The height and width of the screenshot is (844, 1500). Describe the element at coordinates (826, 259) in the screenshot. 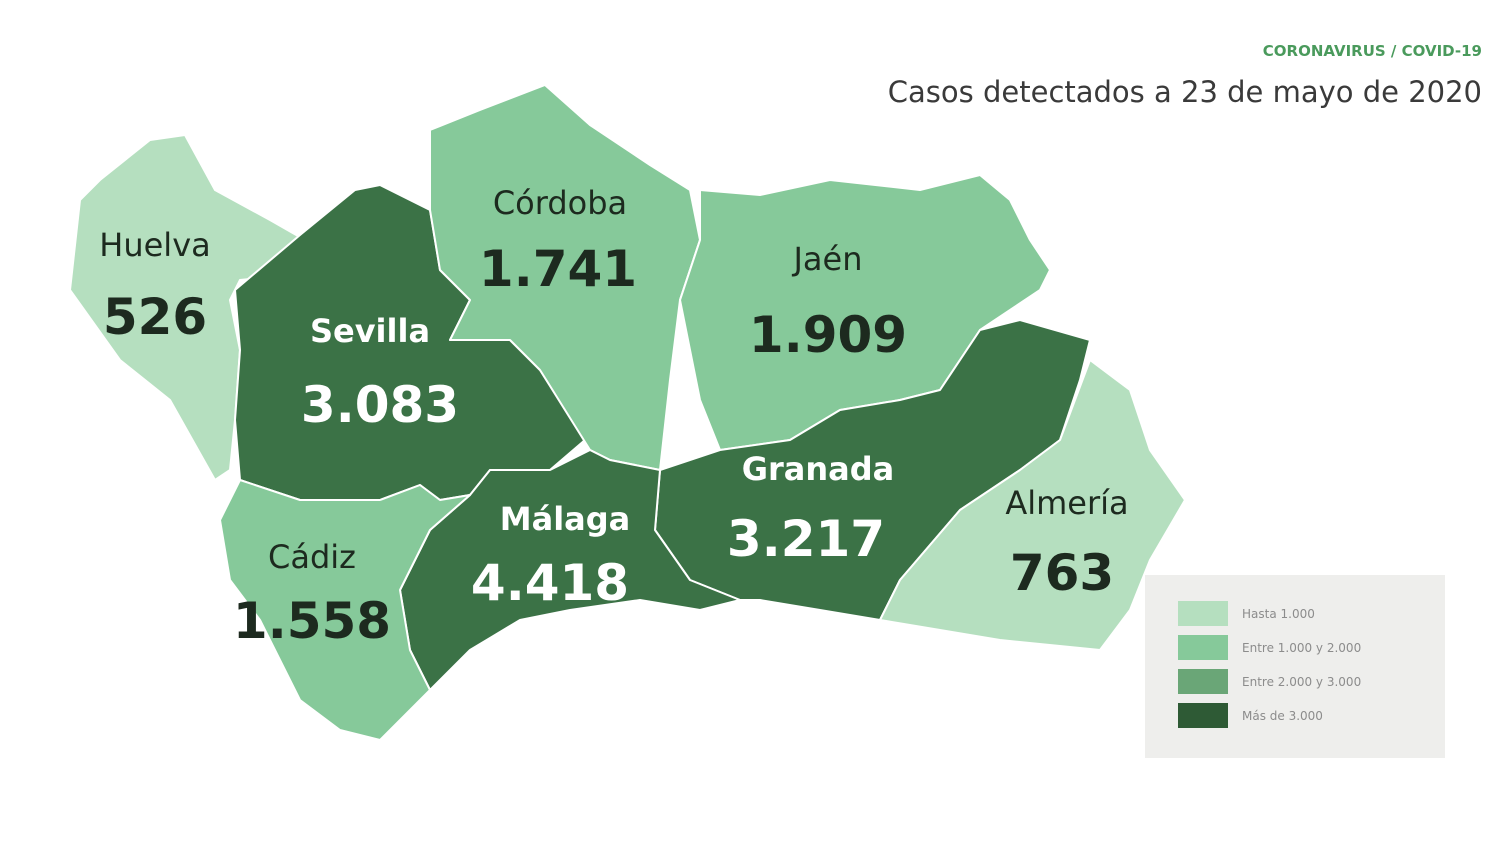

I see `region-name: Jaén` at that location.